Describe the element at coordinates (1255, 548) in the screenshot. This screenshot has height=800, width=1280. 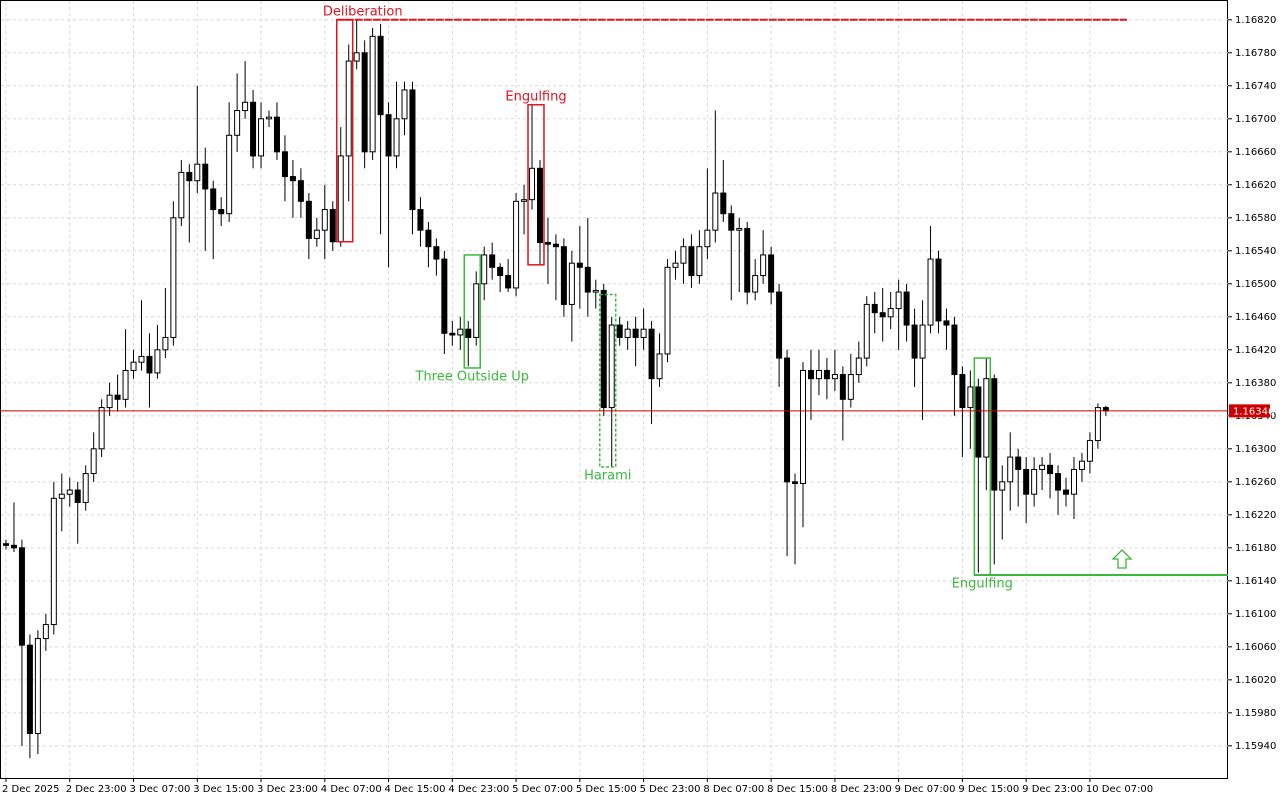
I see `y-tick-label: 1.16180` at that location.